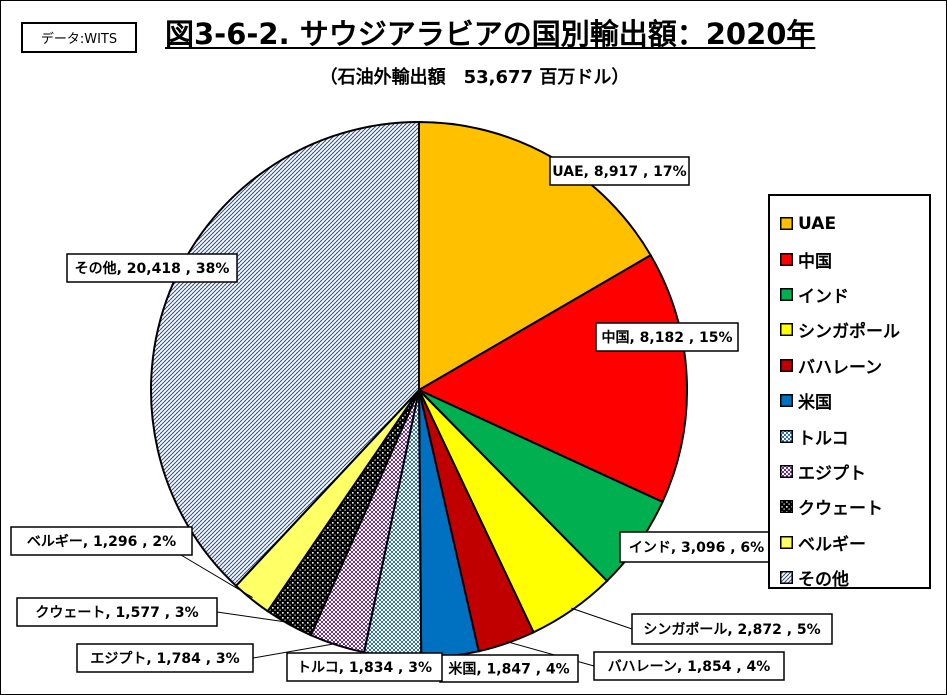 This screenshot has height=695, width=947. Describe the element at coordinates (854, 258) in the screenshot. I see `legend-item-1: 中国` at that location.